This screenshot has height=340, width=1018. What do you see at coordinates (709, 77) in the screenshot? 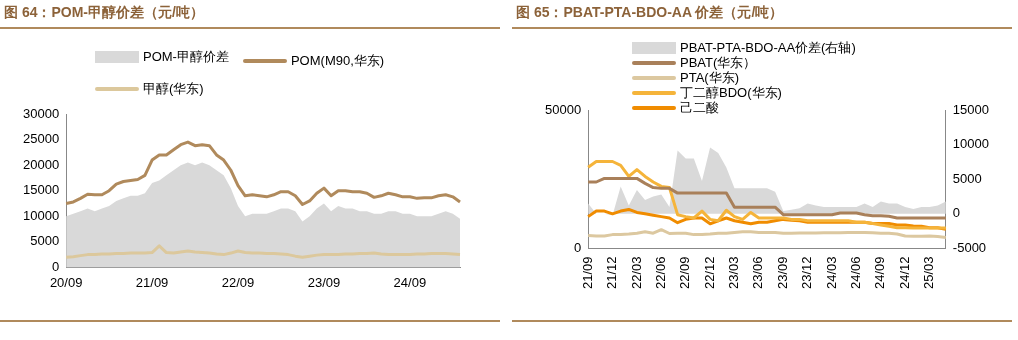
I see `legend-label: PTA(华东)` at bounding box center [709, 77].